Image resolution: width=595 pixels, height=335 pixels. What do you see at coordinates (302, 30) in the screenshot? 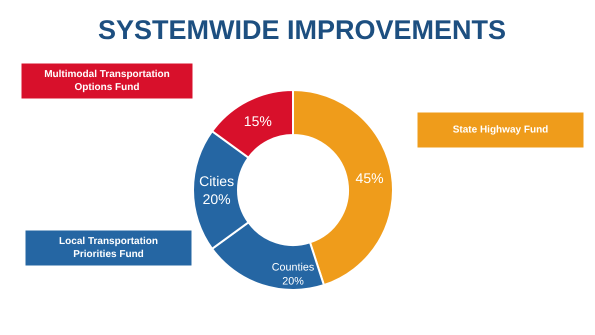
I see `chart-title: SYSTEMWIDE IMPROVEMENTS` at bounding box center [302, 30].